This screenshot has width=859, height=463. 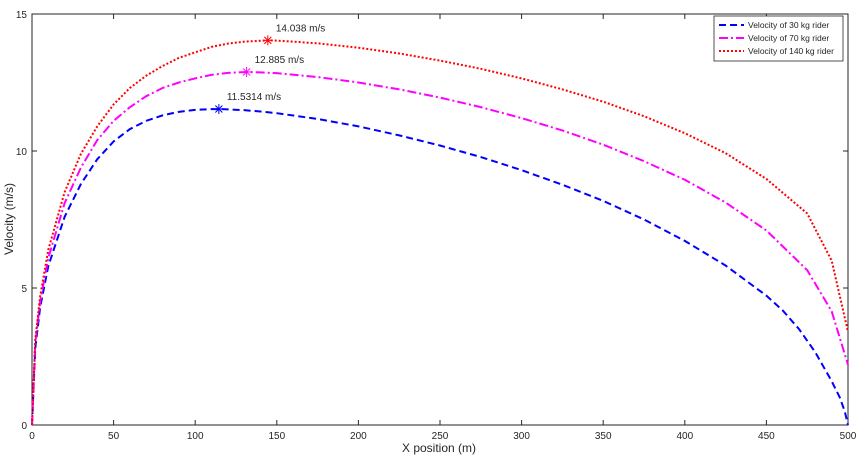 I want to click on x-tick-label: 200, so click(x=358, y=436).